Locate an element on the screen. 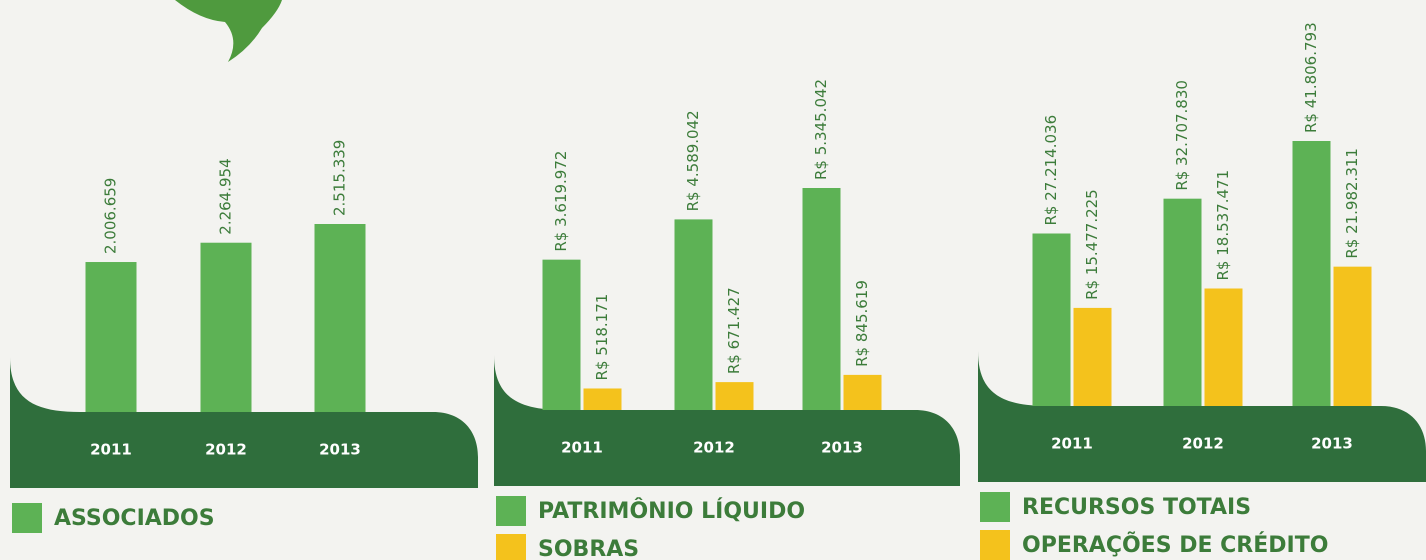  value-label: R$ 21.982.311 is located at coordinates (1352, 203).